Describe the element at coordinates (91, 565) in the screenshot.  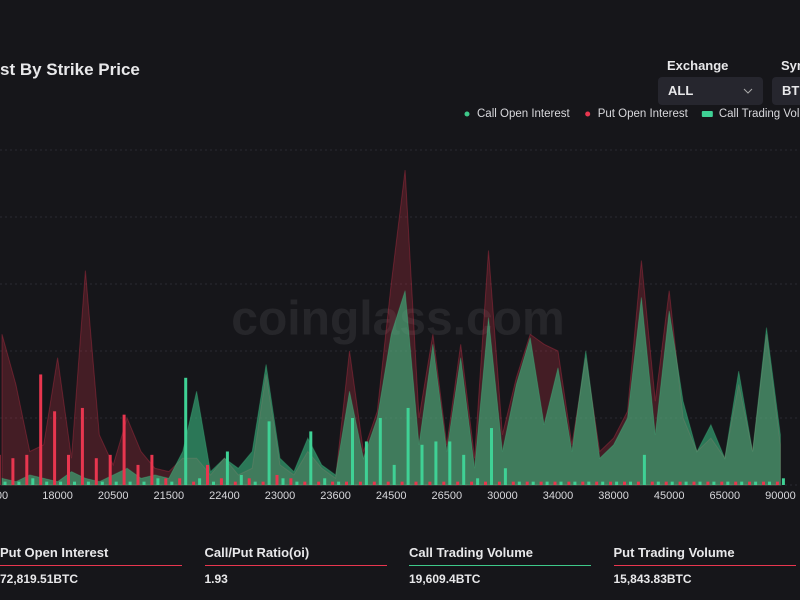
I see `stat: Put Open Interest 72,819.51BTC` at that location.